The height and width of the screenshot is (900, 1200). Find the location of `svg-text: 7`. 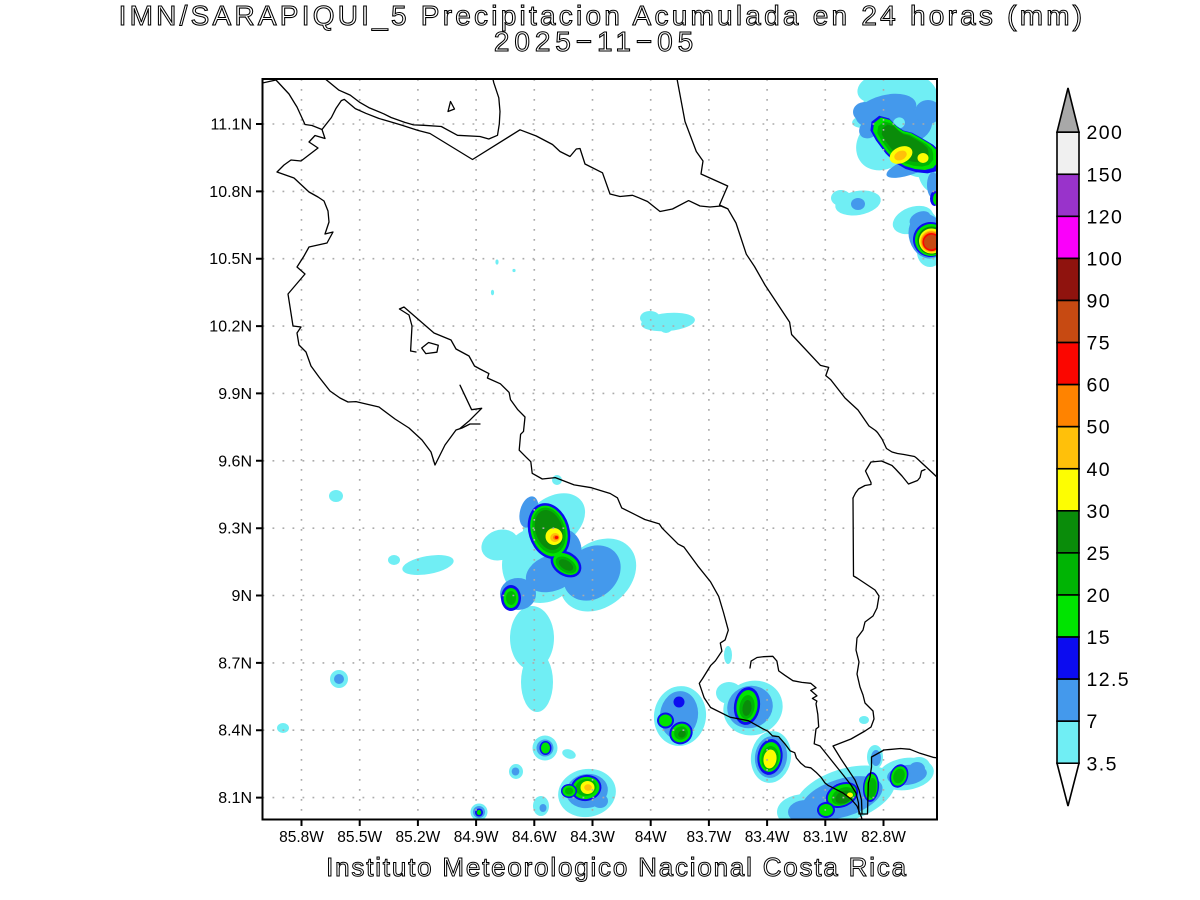

svg-text: 7 is located at coordinates (1093, 722).